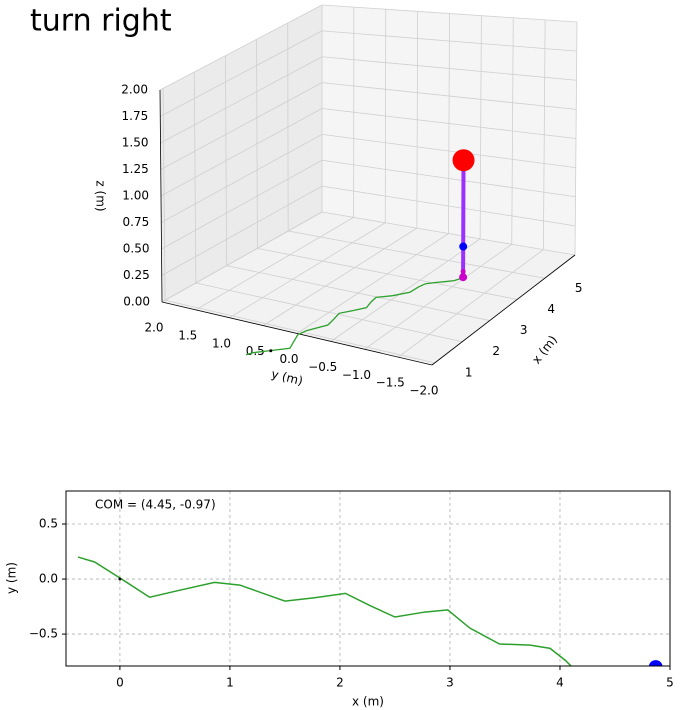 The height and width of the screenshot is (710, 682). What do you see at coordinates (136, 302) in the screenshot?
I see `z-tick-label: 0.00` at bounding box center [136, 302].